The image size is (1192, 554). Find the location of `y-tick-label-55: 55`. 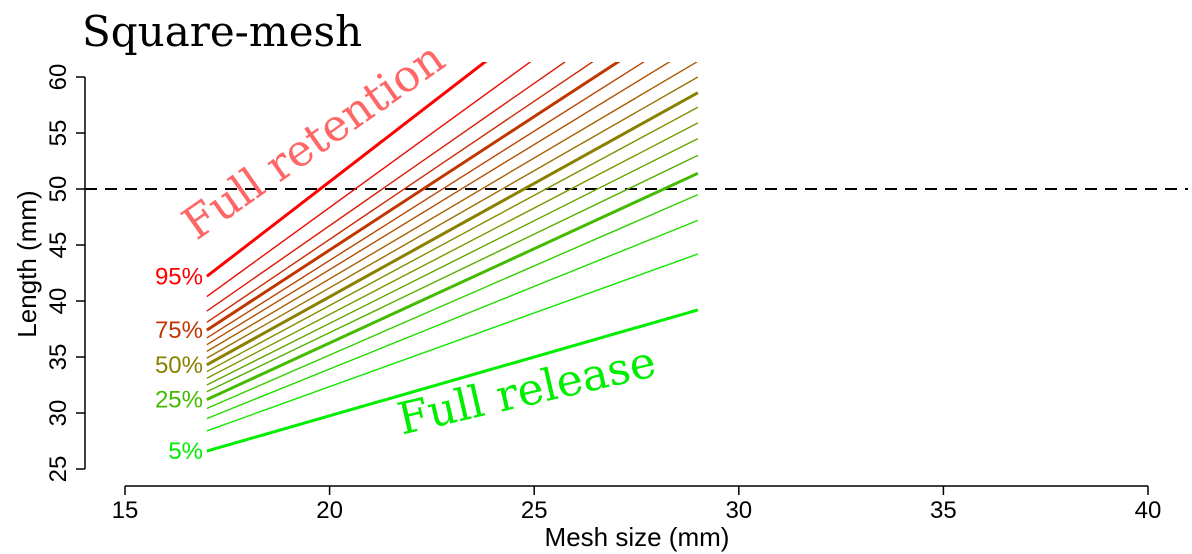

y-tick-label-55: 55 is located at coordinates (58, 133).